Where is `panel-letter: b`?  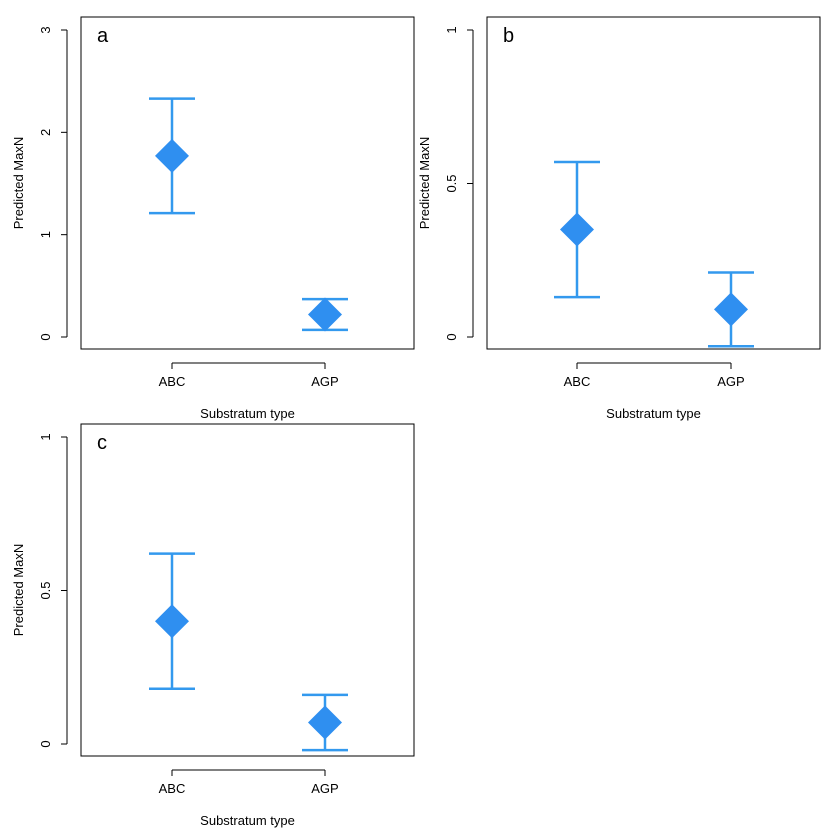
panel-letter: b is located at coordinates (508, 36).